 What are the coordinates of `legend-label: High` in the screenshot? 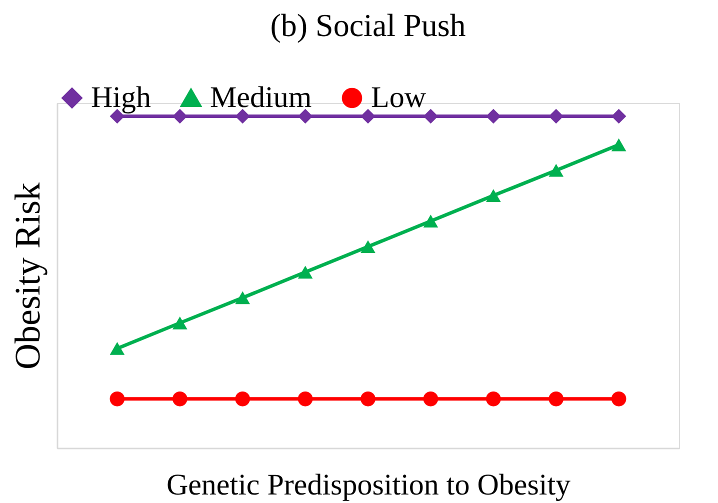 It's located at (121, 97).